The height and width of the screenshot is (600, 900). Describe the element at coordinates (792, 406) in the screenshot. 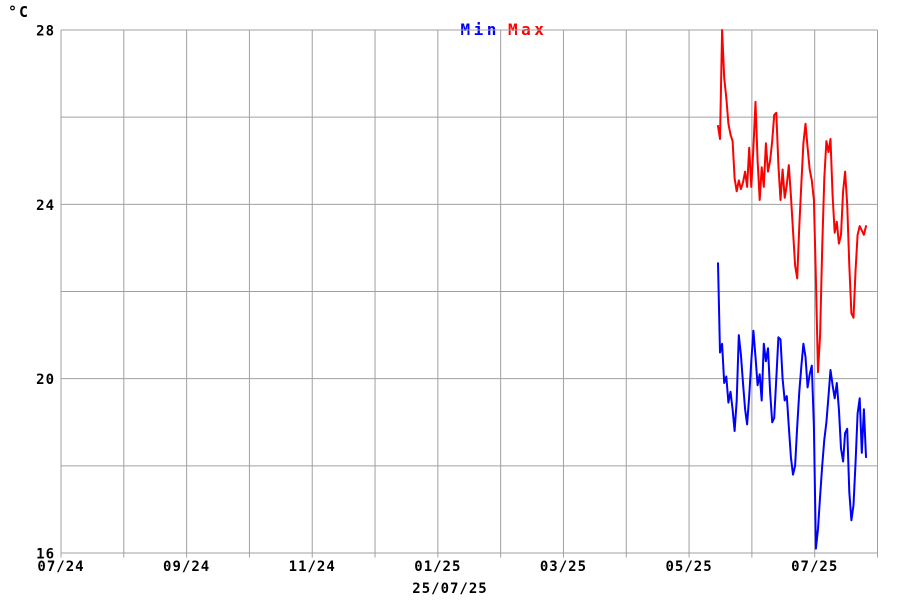

I see `min-series-line` at that location.